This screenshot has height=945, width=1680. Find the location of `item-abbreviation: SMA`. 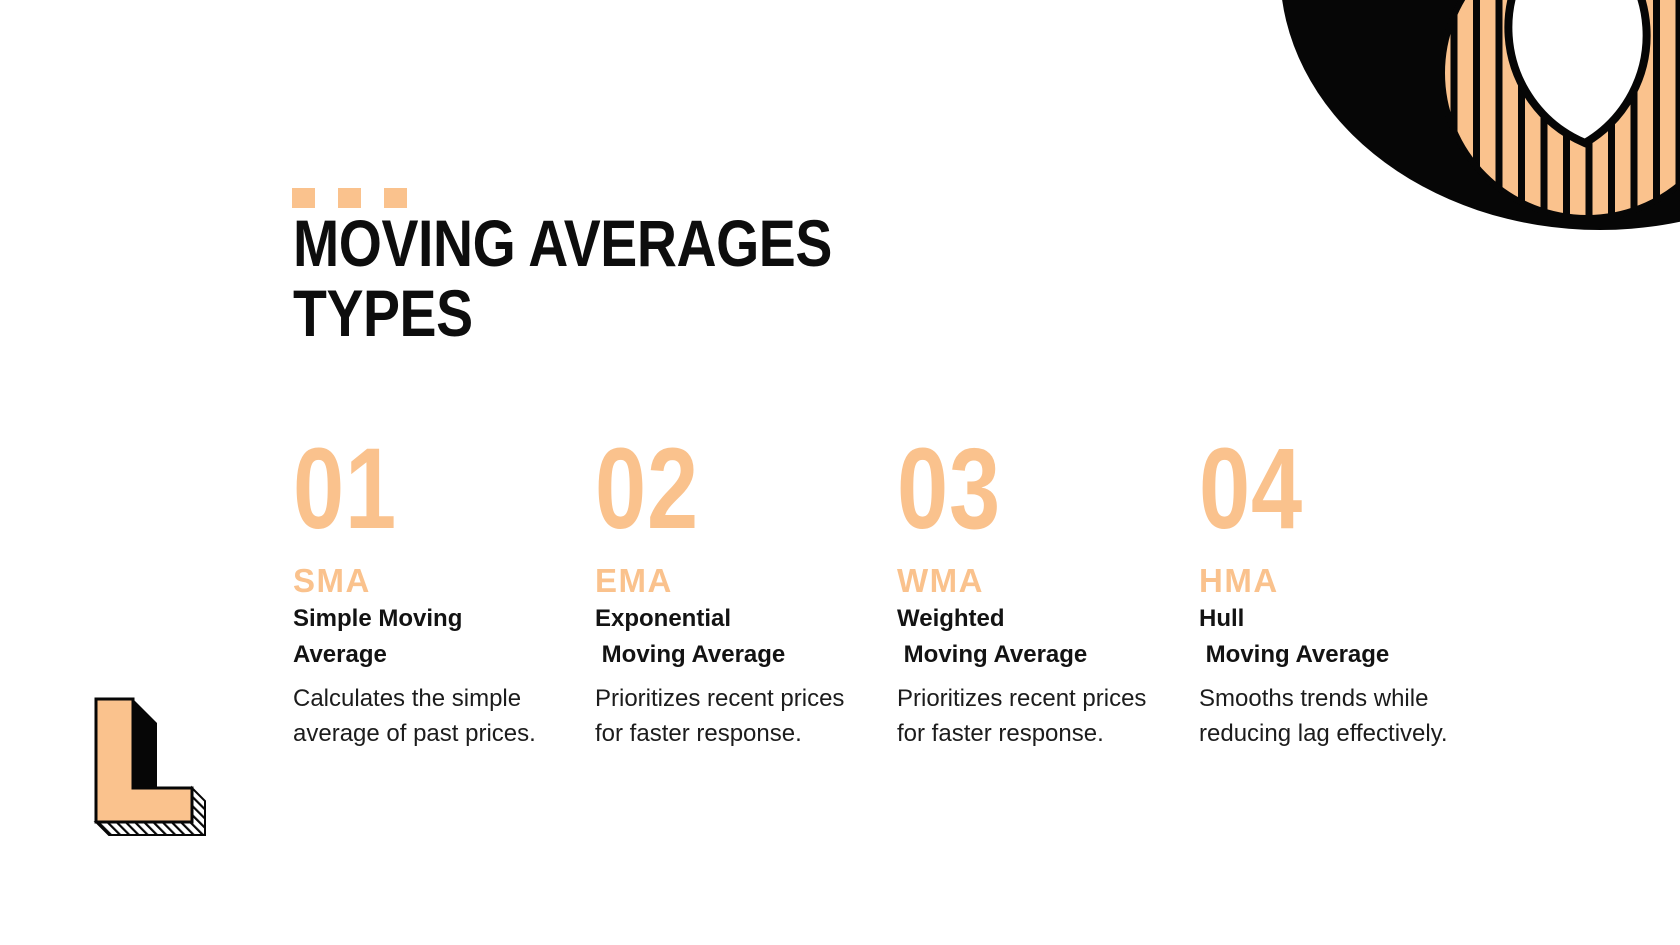

item-abbreviation: SMA is located at coordinates (332, 580).